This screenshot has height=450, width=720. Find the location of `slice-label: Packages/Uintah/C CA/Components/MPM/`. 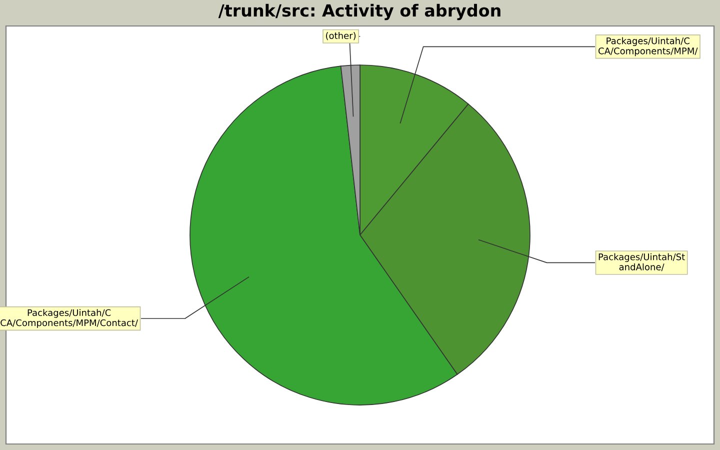

slice-label: Packages/Uintah/C CA/Components/MPM/ is located at coordinates (648, 46).